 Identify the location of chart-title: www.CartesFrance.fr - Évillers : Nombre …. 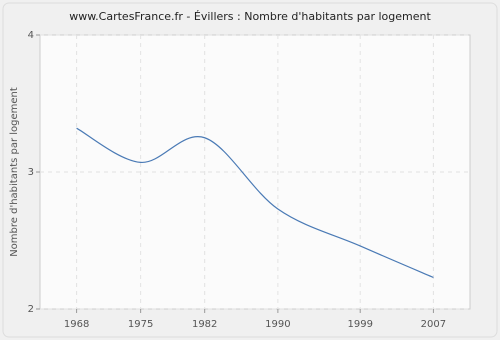
(250, 16).